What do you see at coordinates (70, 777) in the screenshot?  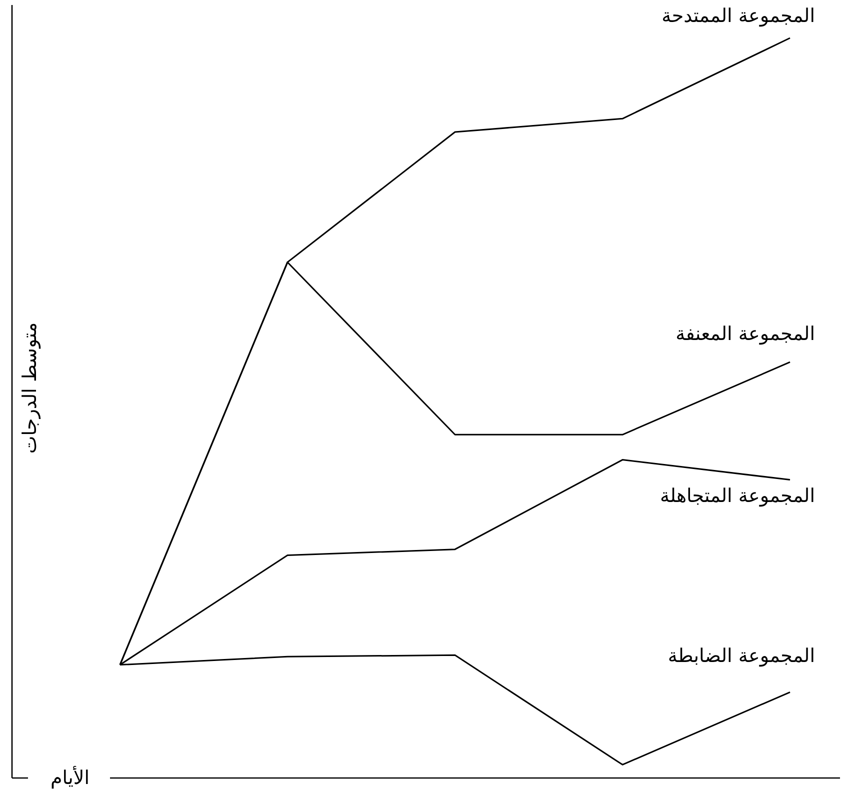 I see `x-axis-title: الأيام` at bounding box center [70, 777].